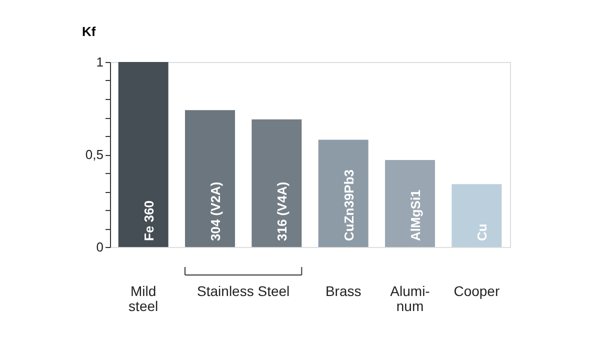 This screenshot has width=600, height=338. Describe the element at coordinates (348, 205) in the screenshot. I see `x-tick-label: CuZn39Pb3` at that location.